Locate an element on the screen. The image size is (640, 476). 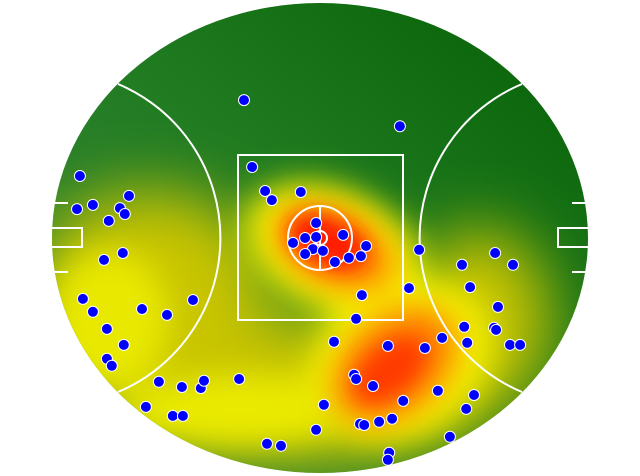
right-goal-square is located at coordinates (572, 237).